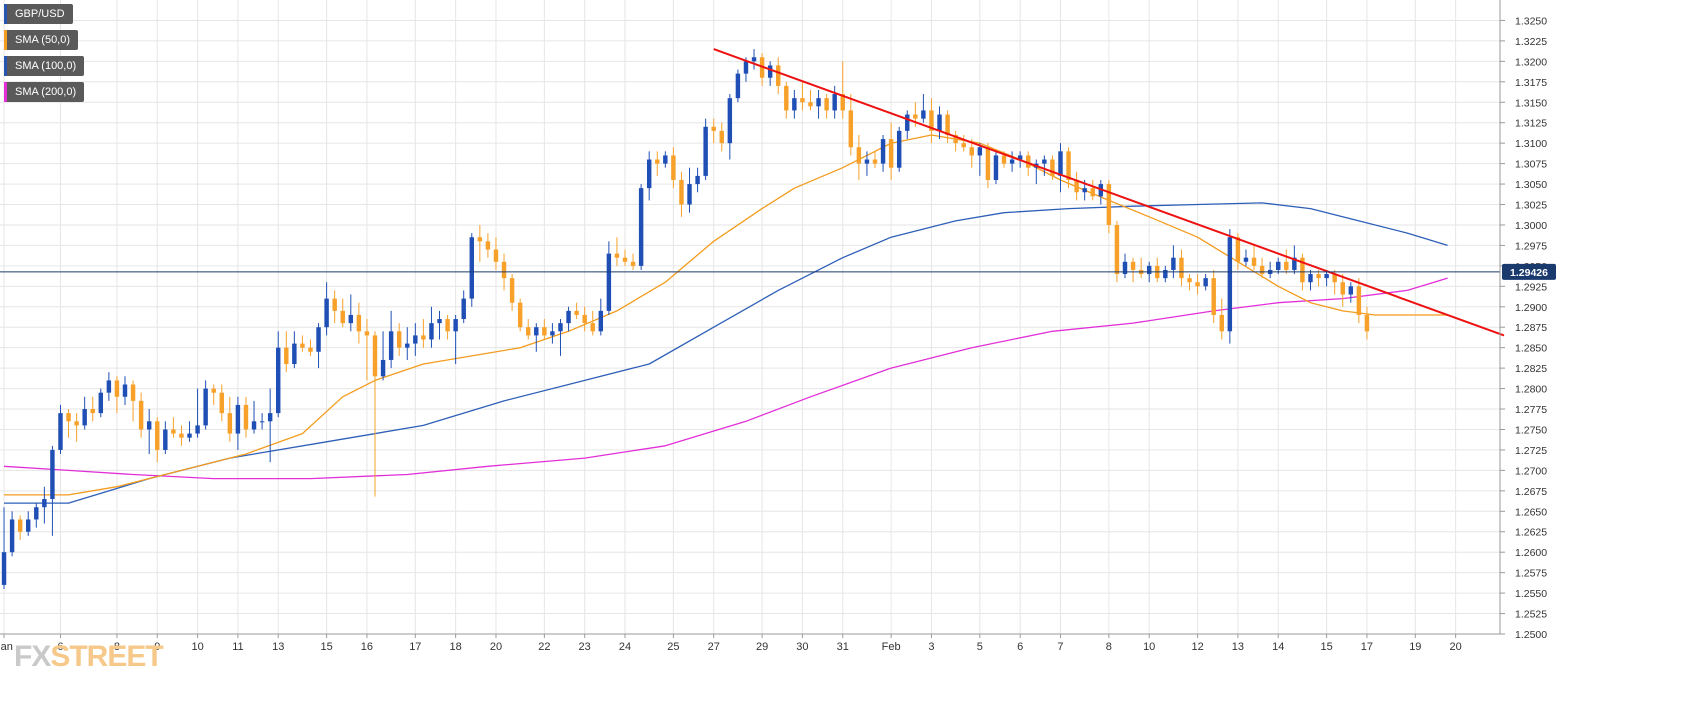 The image size is (1707, 717). I want to click on legend-item-sma50: SMA (50,0), so click(41, 40).